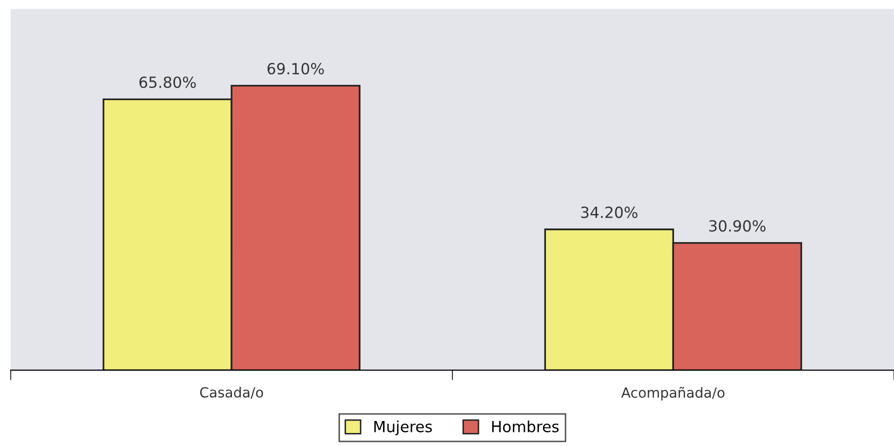 This screenshot has height=446, width=894. I want to click on x-tick-label: Acompañada/o, so click(672, 393).